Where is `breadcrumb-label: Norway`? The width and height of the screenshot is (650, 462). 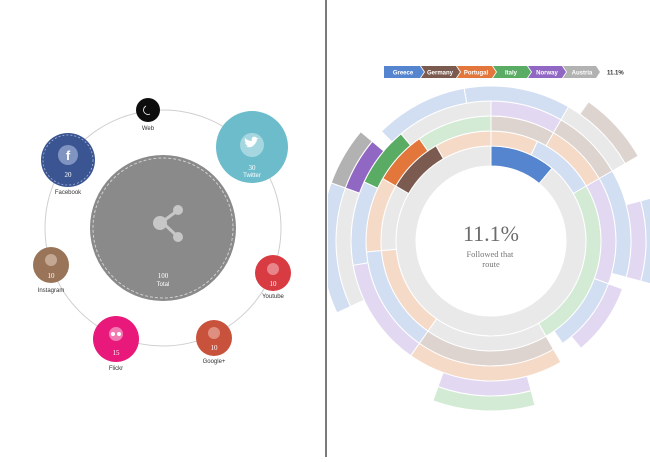
breadcrumb-label: Norway is located at coordinates (547, 74).